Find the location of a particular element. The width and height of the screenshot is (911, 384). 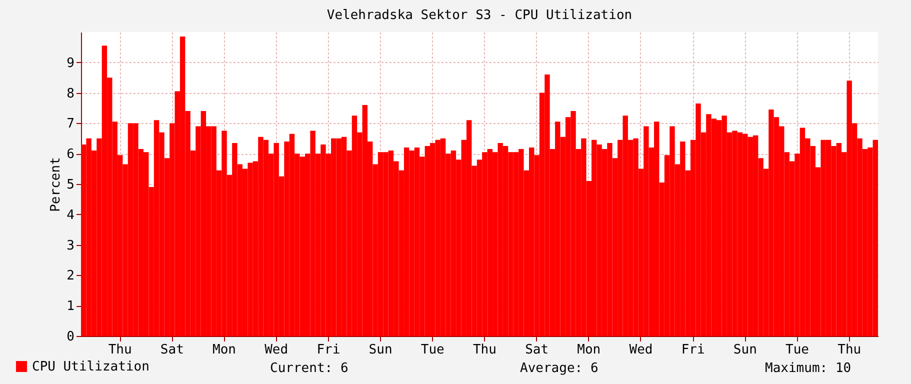

y-tick-label: 3 is located at coordinates (70, 246).